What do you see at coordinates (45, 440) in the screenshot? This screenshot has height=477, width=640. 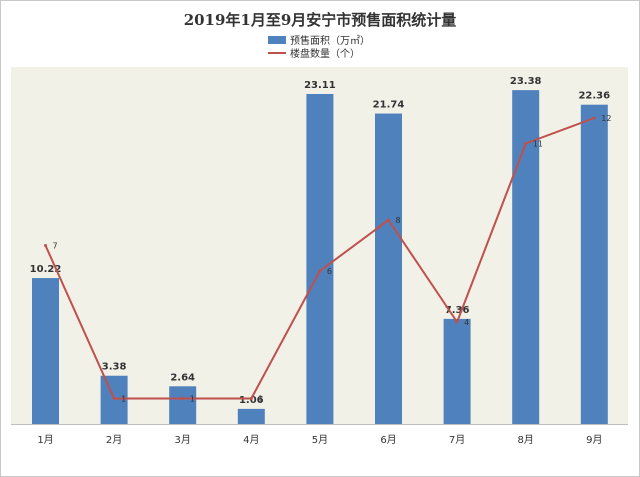 I see `x-tick-label: 1月` at bounding box center [45, 440].